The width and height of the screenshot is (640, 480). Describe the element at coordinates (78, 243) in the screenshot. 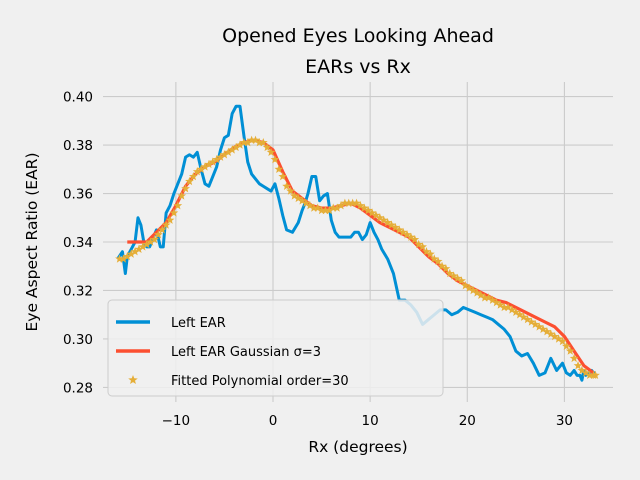

I see `y-tick-label: 0.34` at that location.